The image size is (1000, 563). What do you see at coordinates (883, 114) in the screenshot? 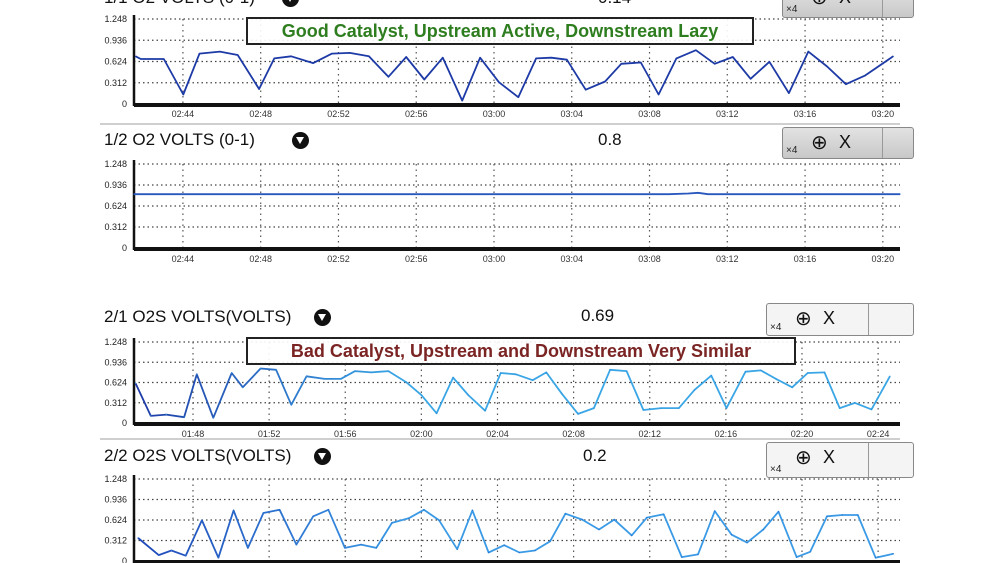
I see `x-tick-label: 03:20` at bounding box center [883, 114].